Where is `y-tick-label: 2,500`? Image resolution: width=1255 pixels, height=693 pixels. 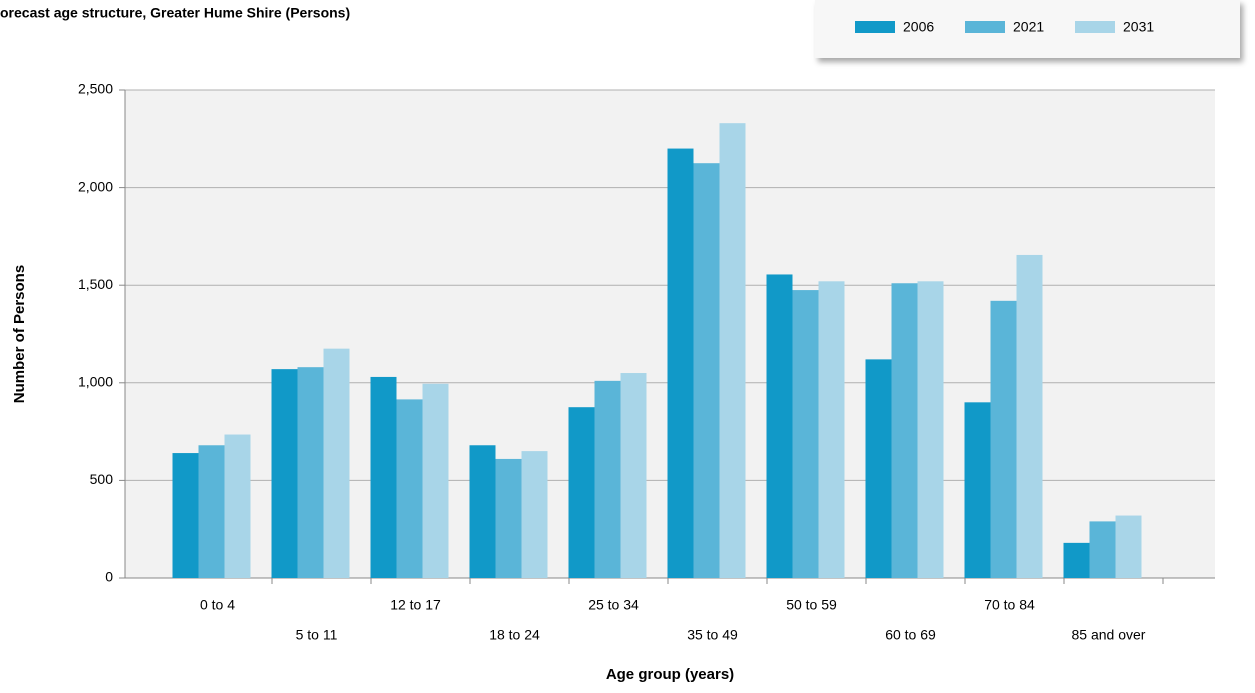
y-tick-label: 2,500 is located at coordinates (95, 89).